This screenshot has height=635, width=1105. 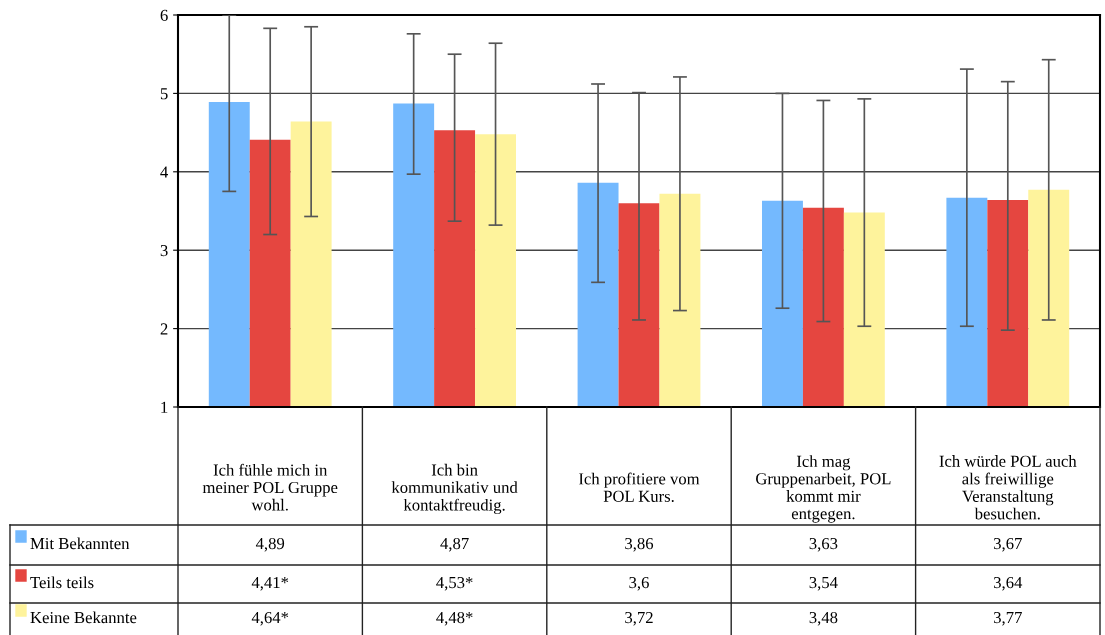 What do you see at coordinates (454, 618) in the screenshot?
I see `data-label: 4,48*` at bounding box center [454, 618].